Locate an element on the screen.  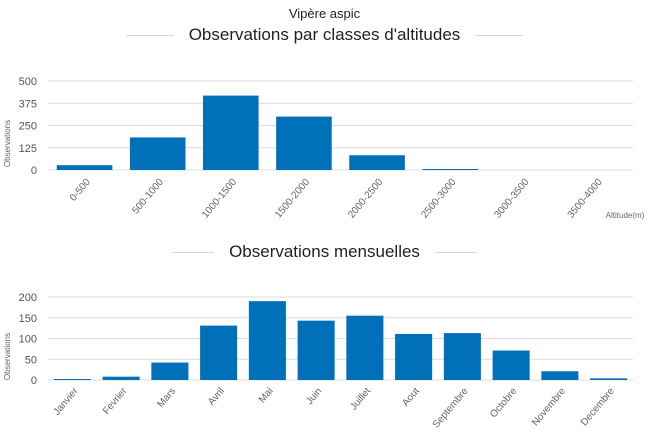
species-name: Vipère aspic is located at coordinates (324, 13).